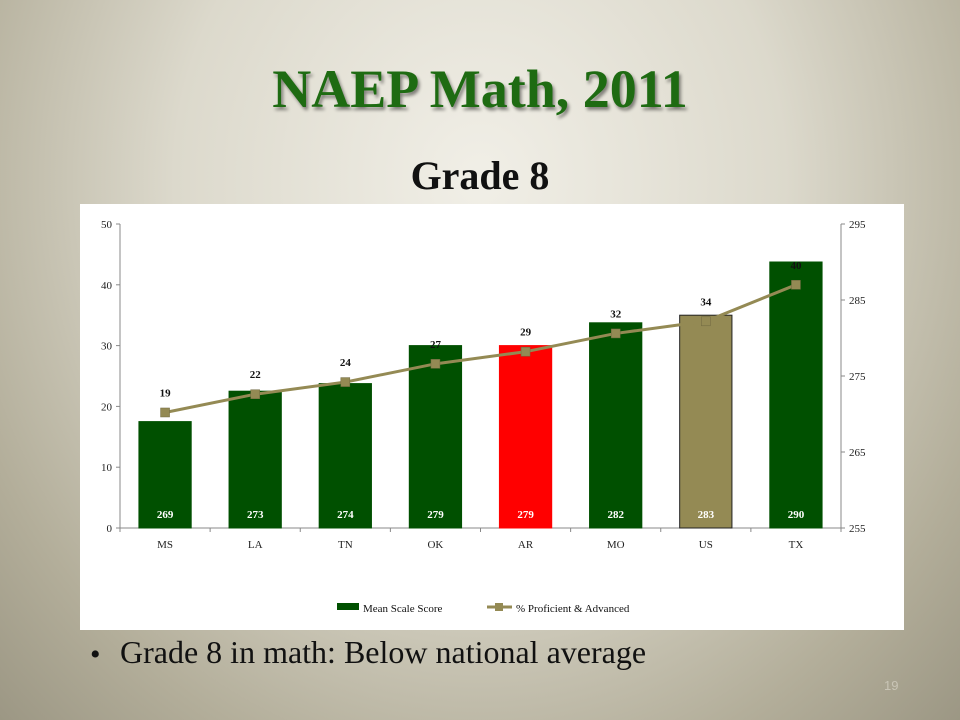  I want to click on y-left-tick-label: 10, so click(107, 468).